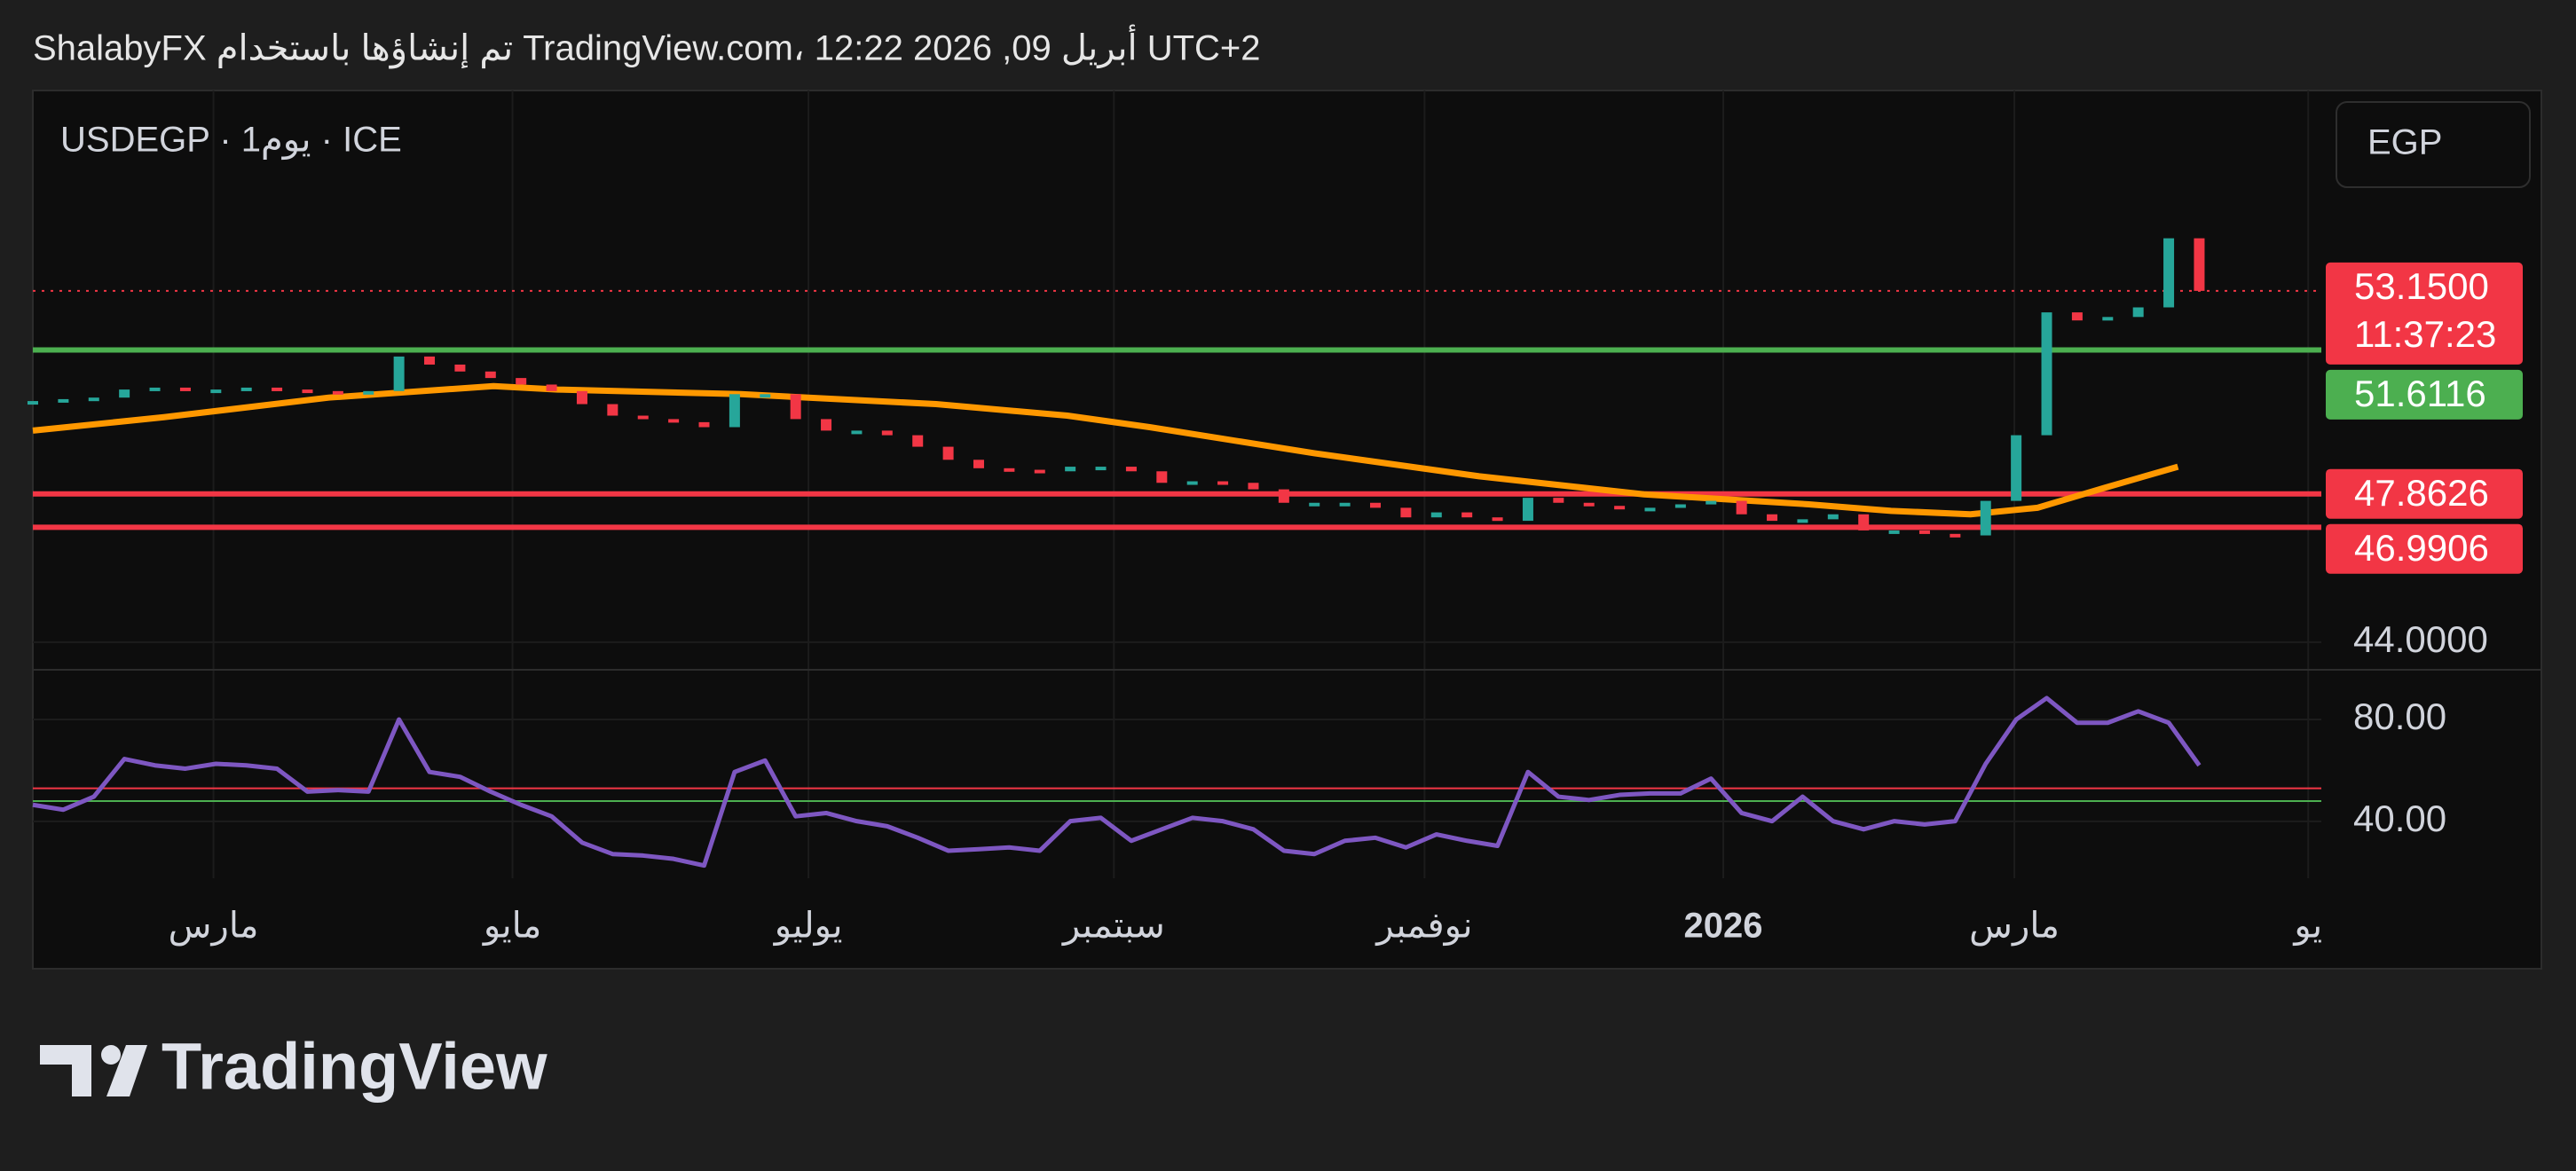 The width and height of the screenshot is (2576, 1171). What do you see at coordinates (2422, 286) in the screenshot?
I see `price-label: 53.1500` at bounding box center [2422, 286].